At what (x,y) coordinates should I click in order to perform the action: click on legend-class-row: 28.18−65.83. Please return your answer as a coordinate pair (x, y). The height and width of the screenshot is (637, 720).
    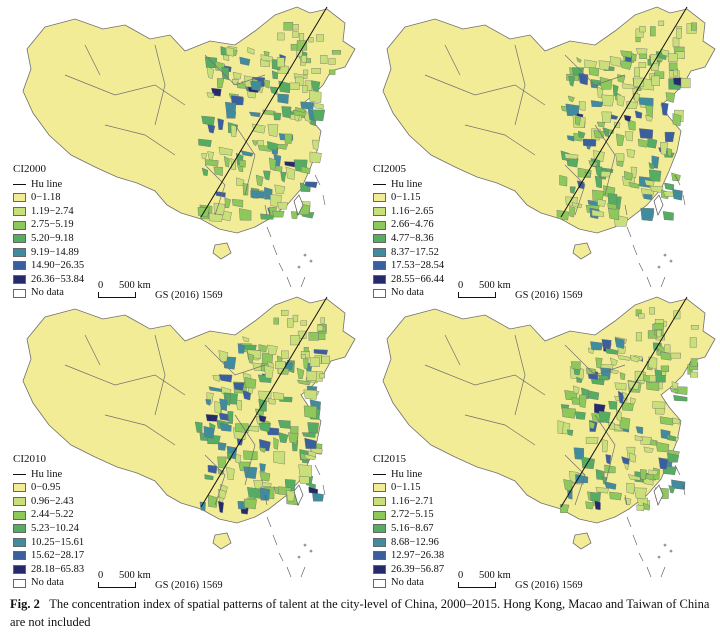
    Looking at the image, I should click on (48, 570).